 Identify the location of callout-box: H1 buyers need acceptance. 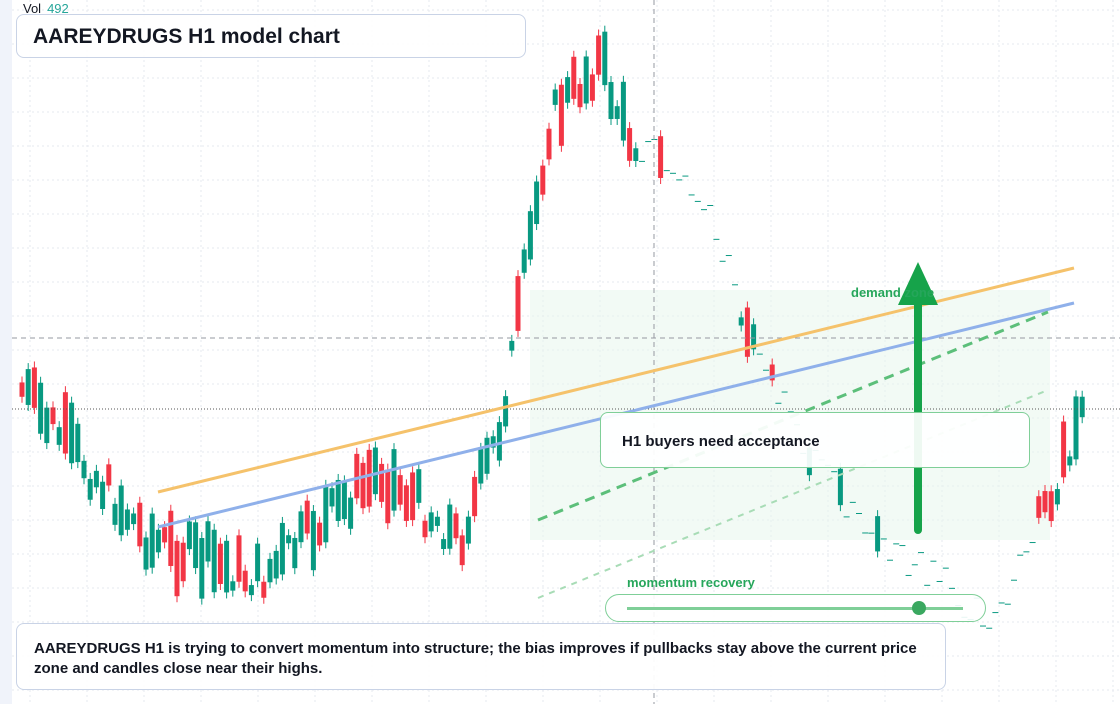
(815, 440).